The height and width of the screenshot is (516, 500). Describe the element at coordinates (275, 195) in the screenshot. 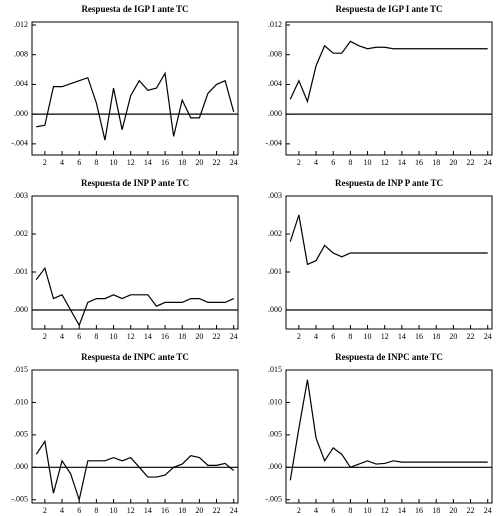

I see `y-tick-label: .003` at that location.